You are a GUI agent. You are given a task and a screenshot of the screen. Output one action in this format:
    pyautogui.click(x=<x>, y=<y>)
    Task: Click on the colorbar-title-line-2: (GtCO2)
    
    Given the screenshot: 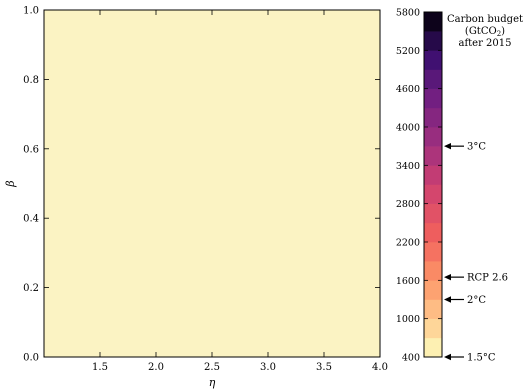 What is the action you would take?
    pyautogui.click(x=485, y=32)
    